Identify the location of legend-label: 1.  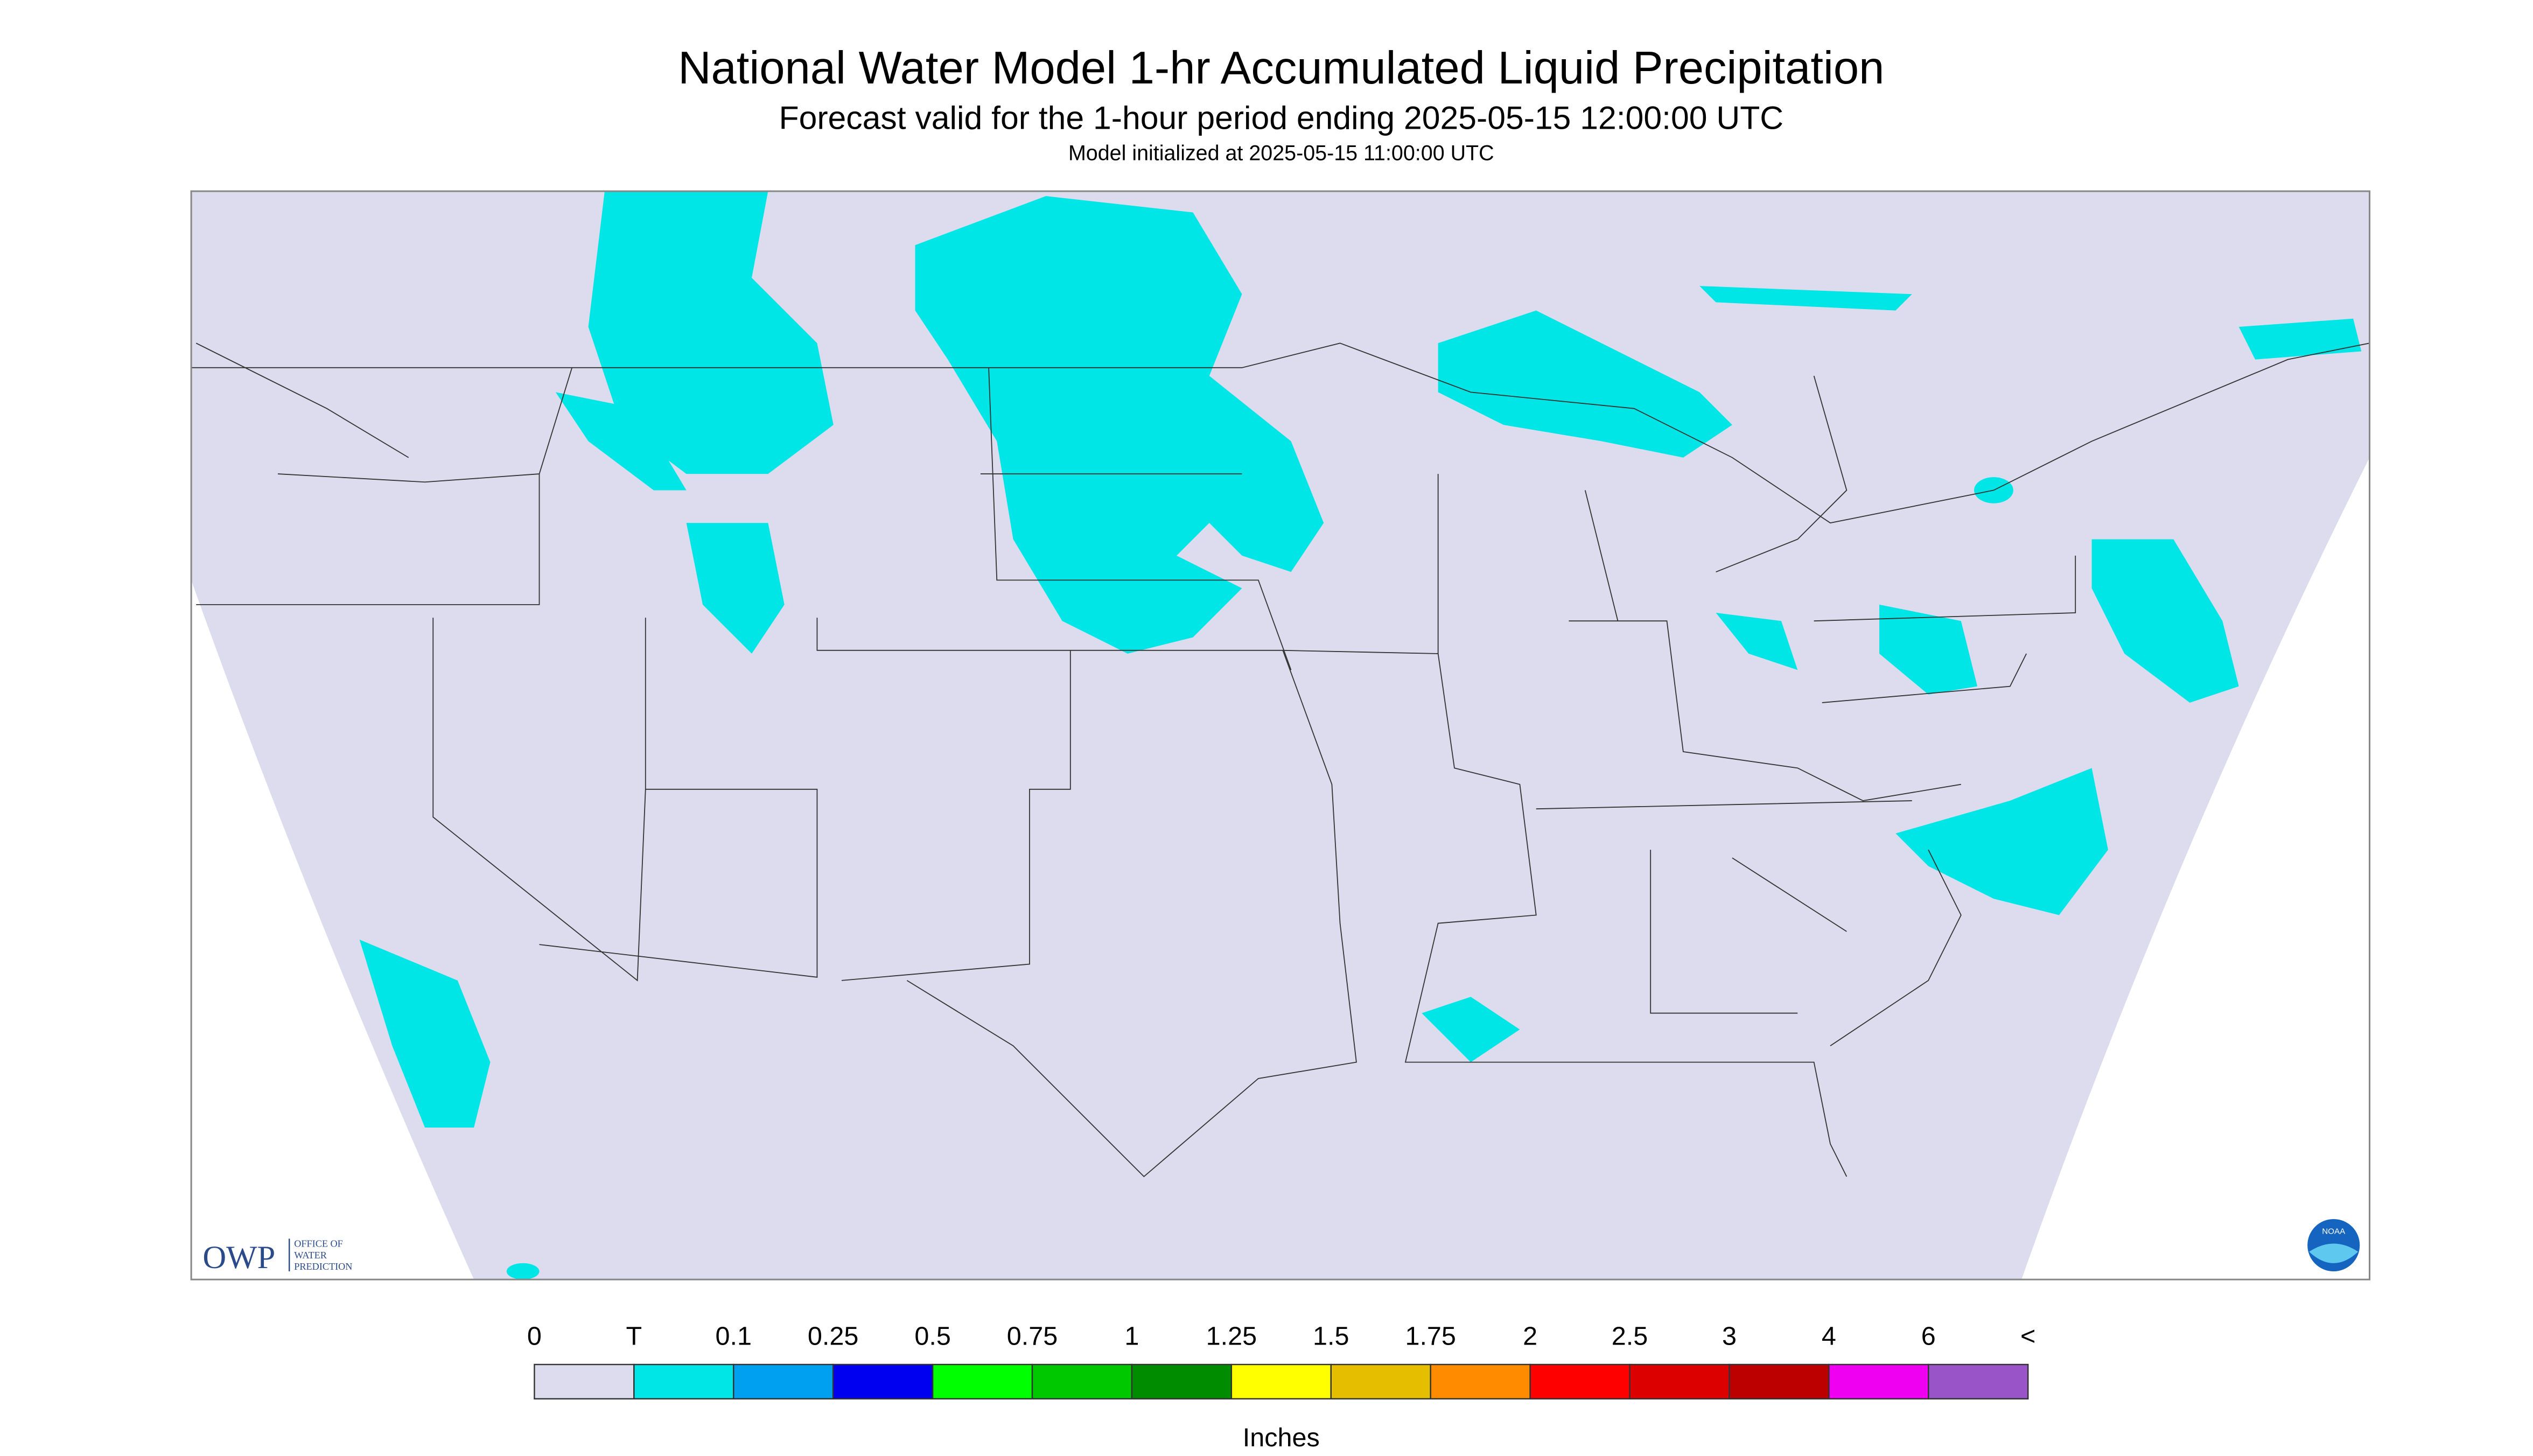
(1131, 1336).